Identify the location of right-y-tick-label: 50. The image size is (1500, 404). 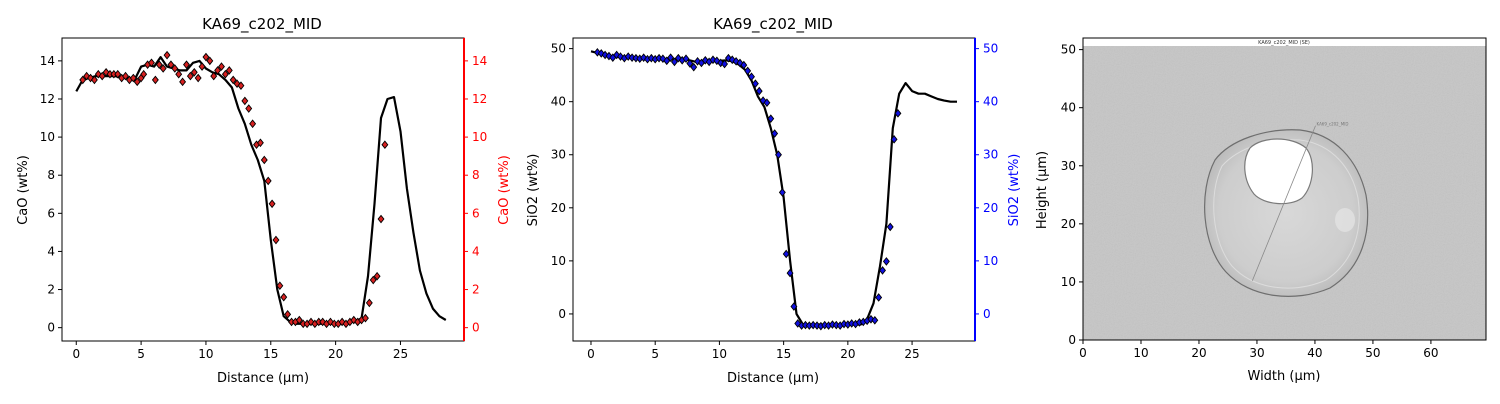
(990, 49).